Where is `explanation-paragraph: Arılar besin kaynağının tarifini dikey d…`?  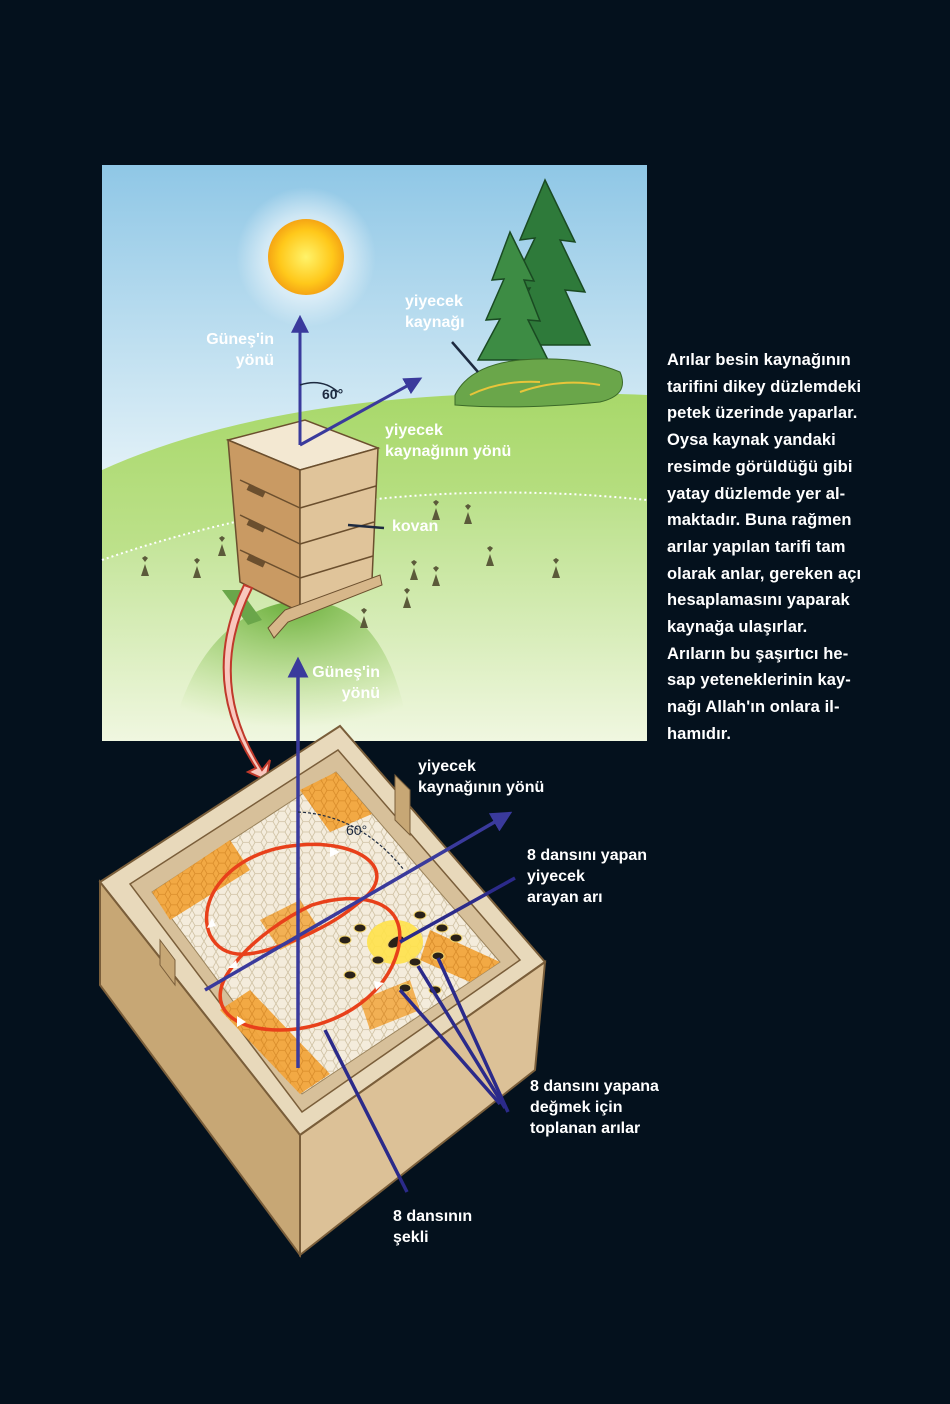 explanation-paragraph: Arılar besin kaynağının tarifini dikey d… is located at coordinates (764, 547).